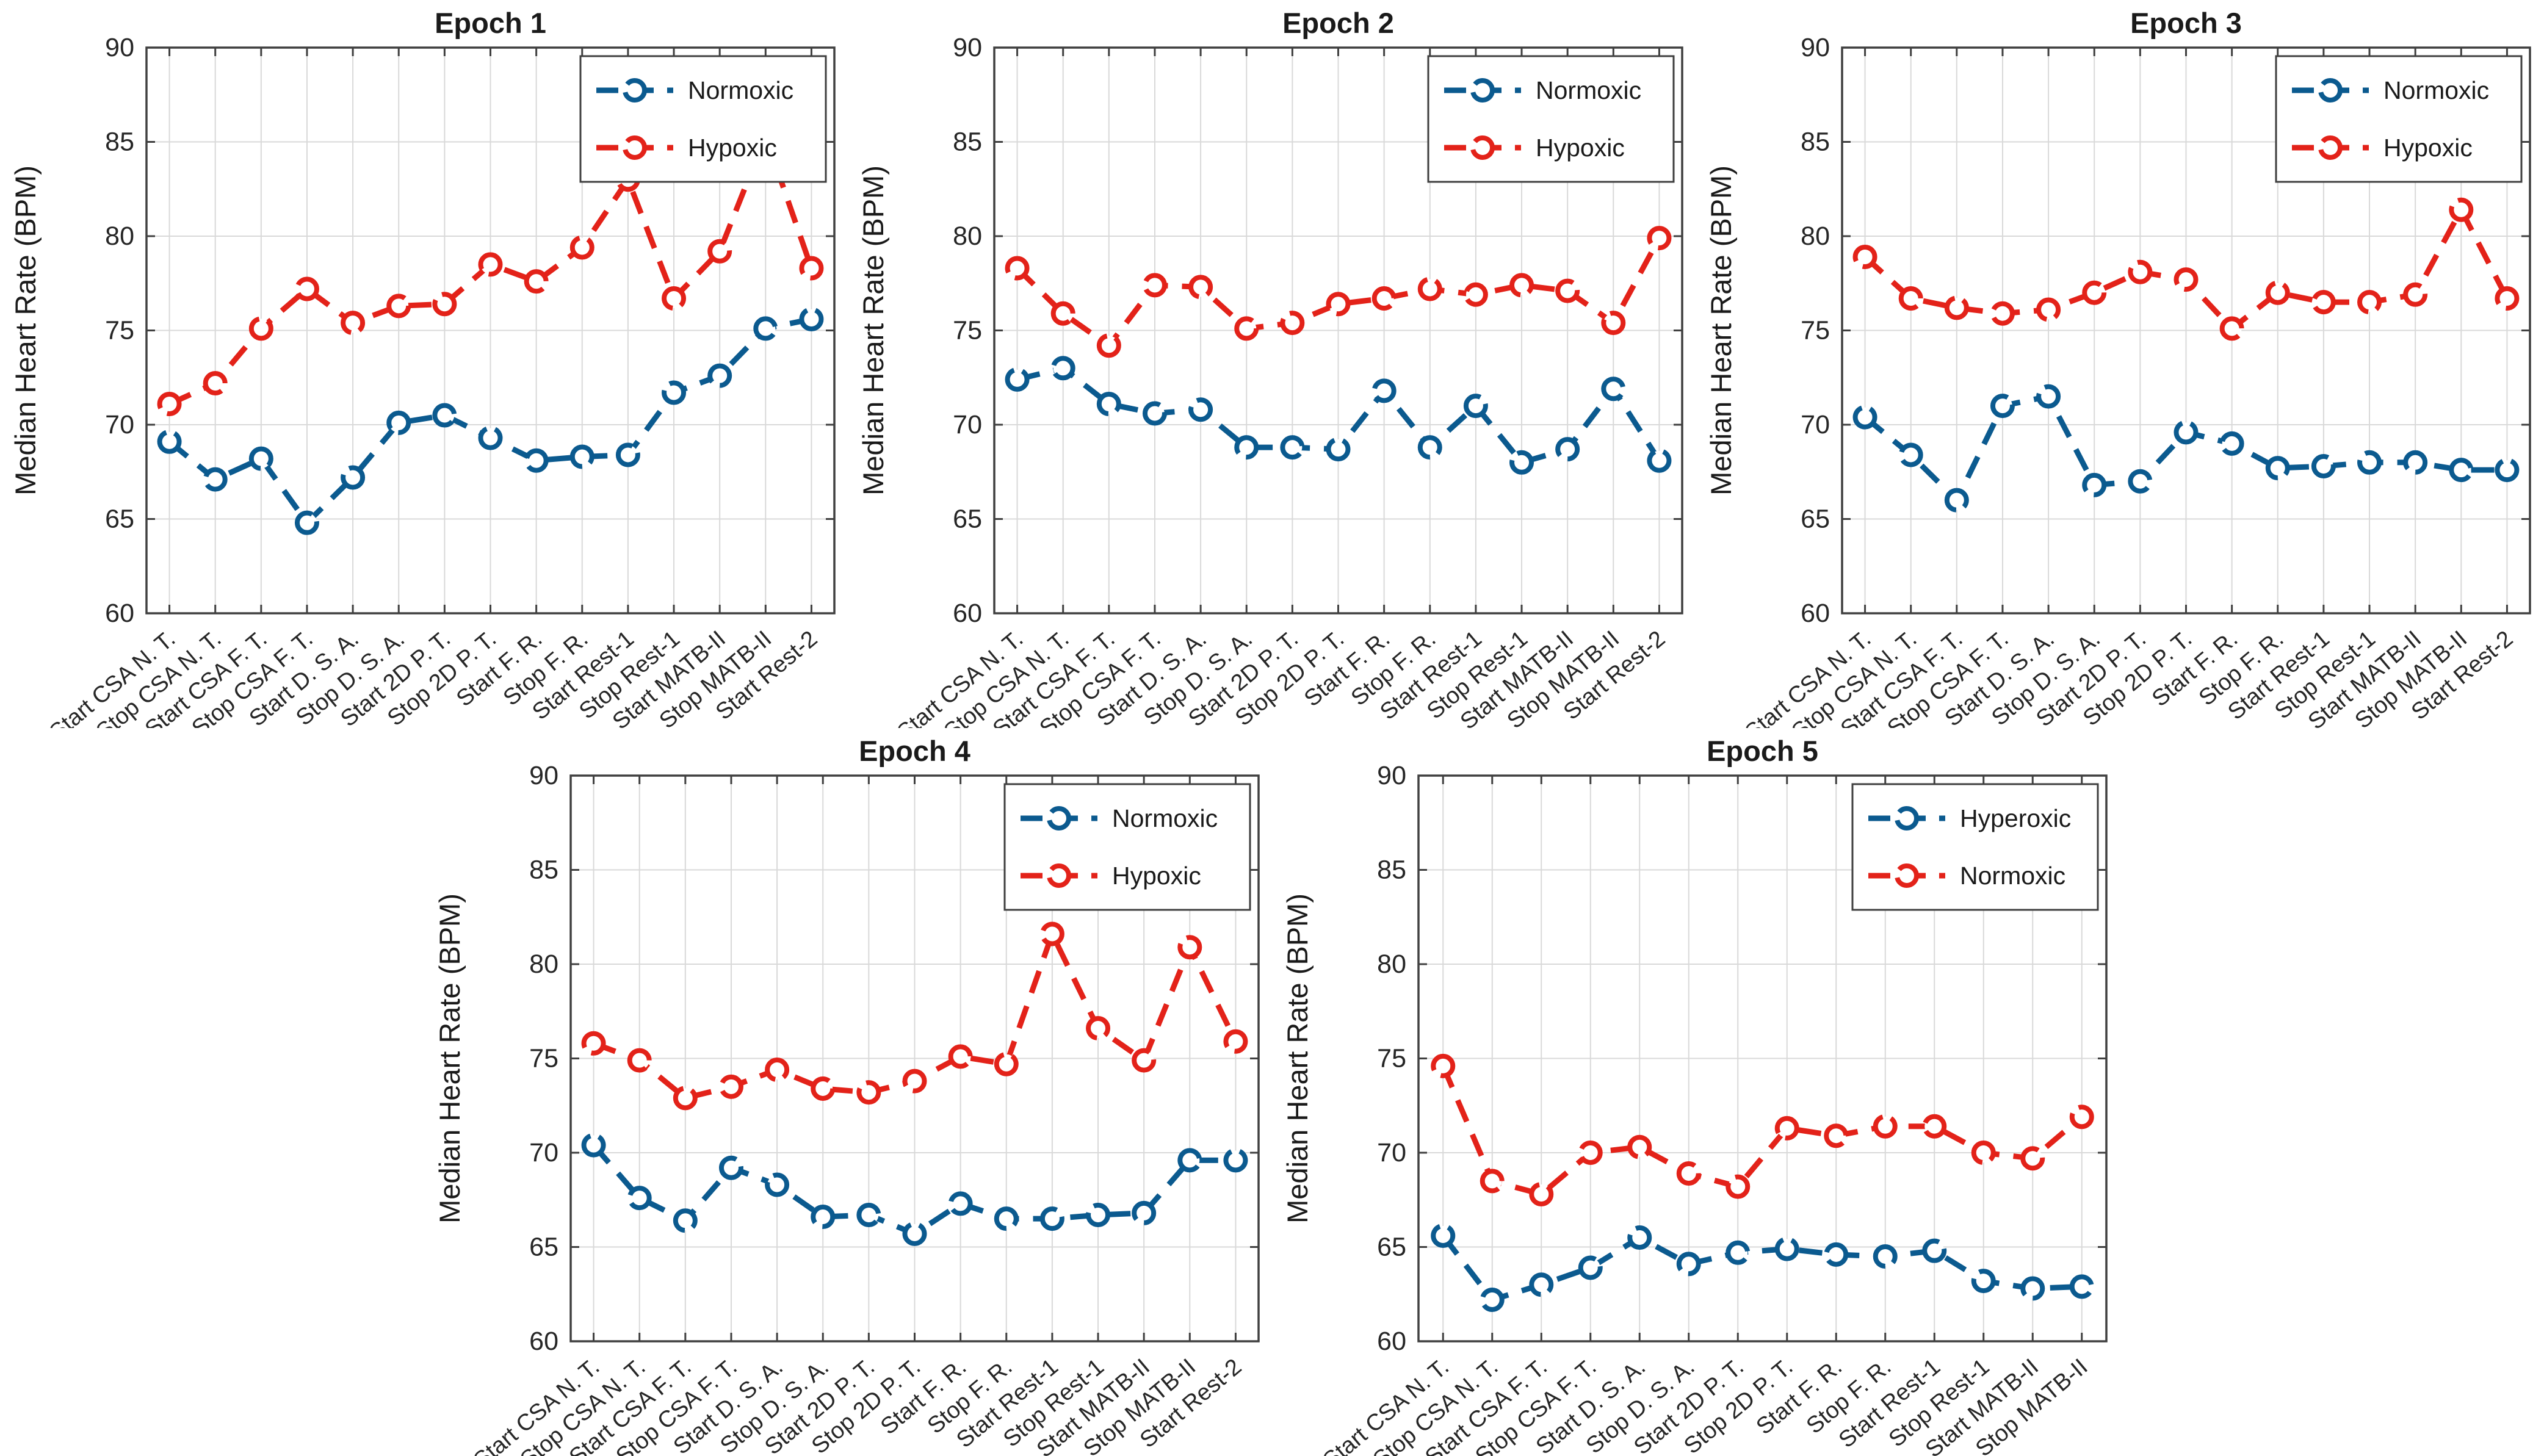 The width and height of the screenshot is (2544, 1456). What do you see at coordinates (1580, 148) in the screenshot?
I see `legend-label: Hypoxic` at bounding box center [1580, 148].